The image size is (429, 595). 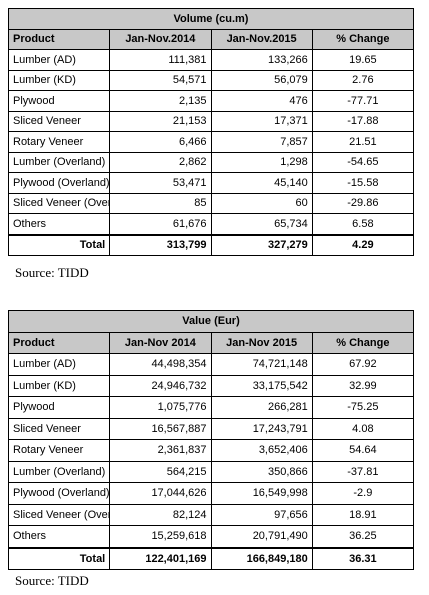 I want to click on value-product-cell: Rotary Veneer, so click(x=59, y=450).